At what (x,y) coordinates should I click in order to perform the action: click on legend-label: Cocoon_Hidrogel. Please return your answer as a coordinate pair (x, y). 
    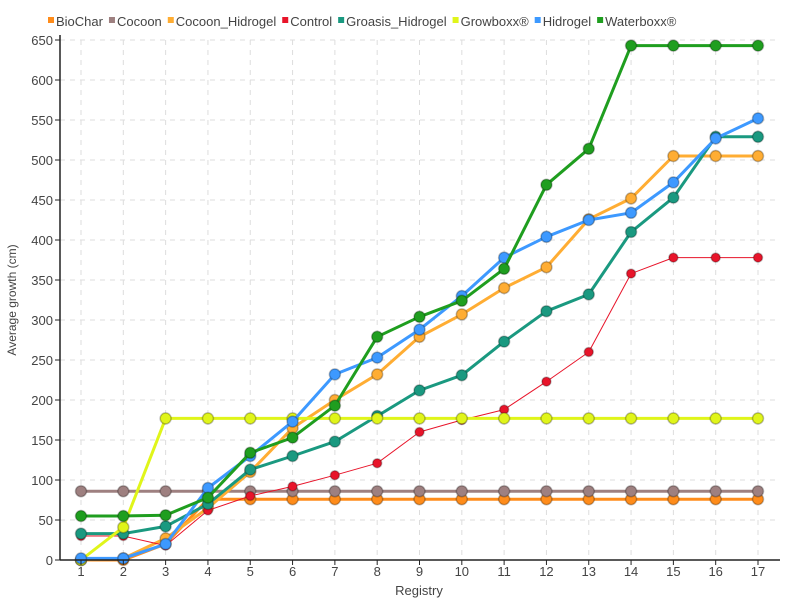
    Looking at the image, I should click on (226, 21).